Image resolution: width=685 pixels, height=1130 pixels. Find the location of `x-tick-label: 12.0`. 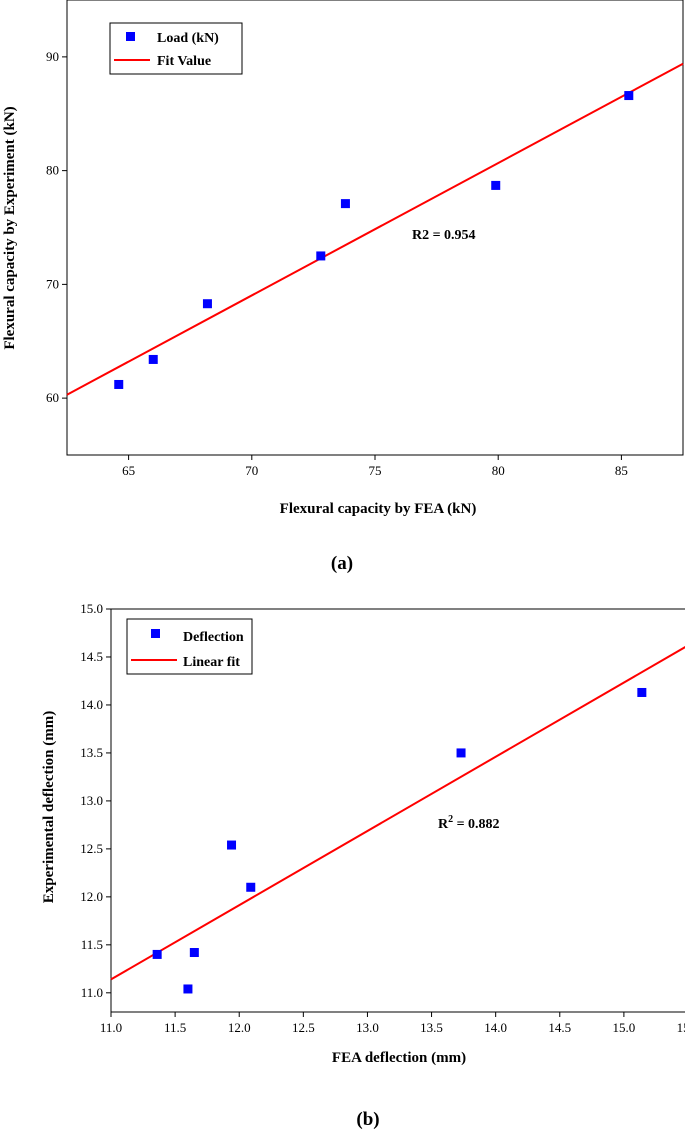

x-tick-label: 12.0 is located at coordinates (239, 1027).